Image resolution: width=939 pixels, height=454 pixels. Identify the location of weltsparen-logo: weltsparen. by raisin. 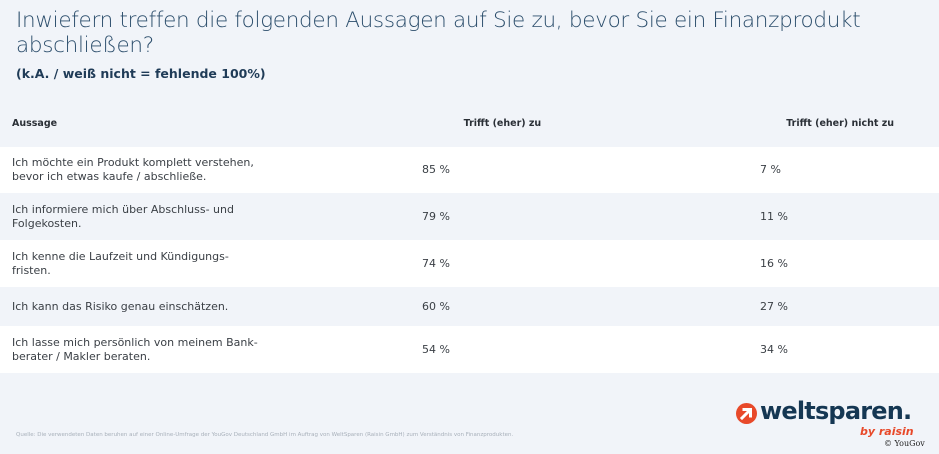
(836, 423).